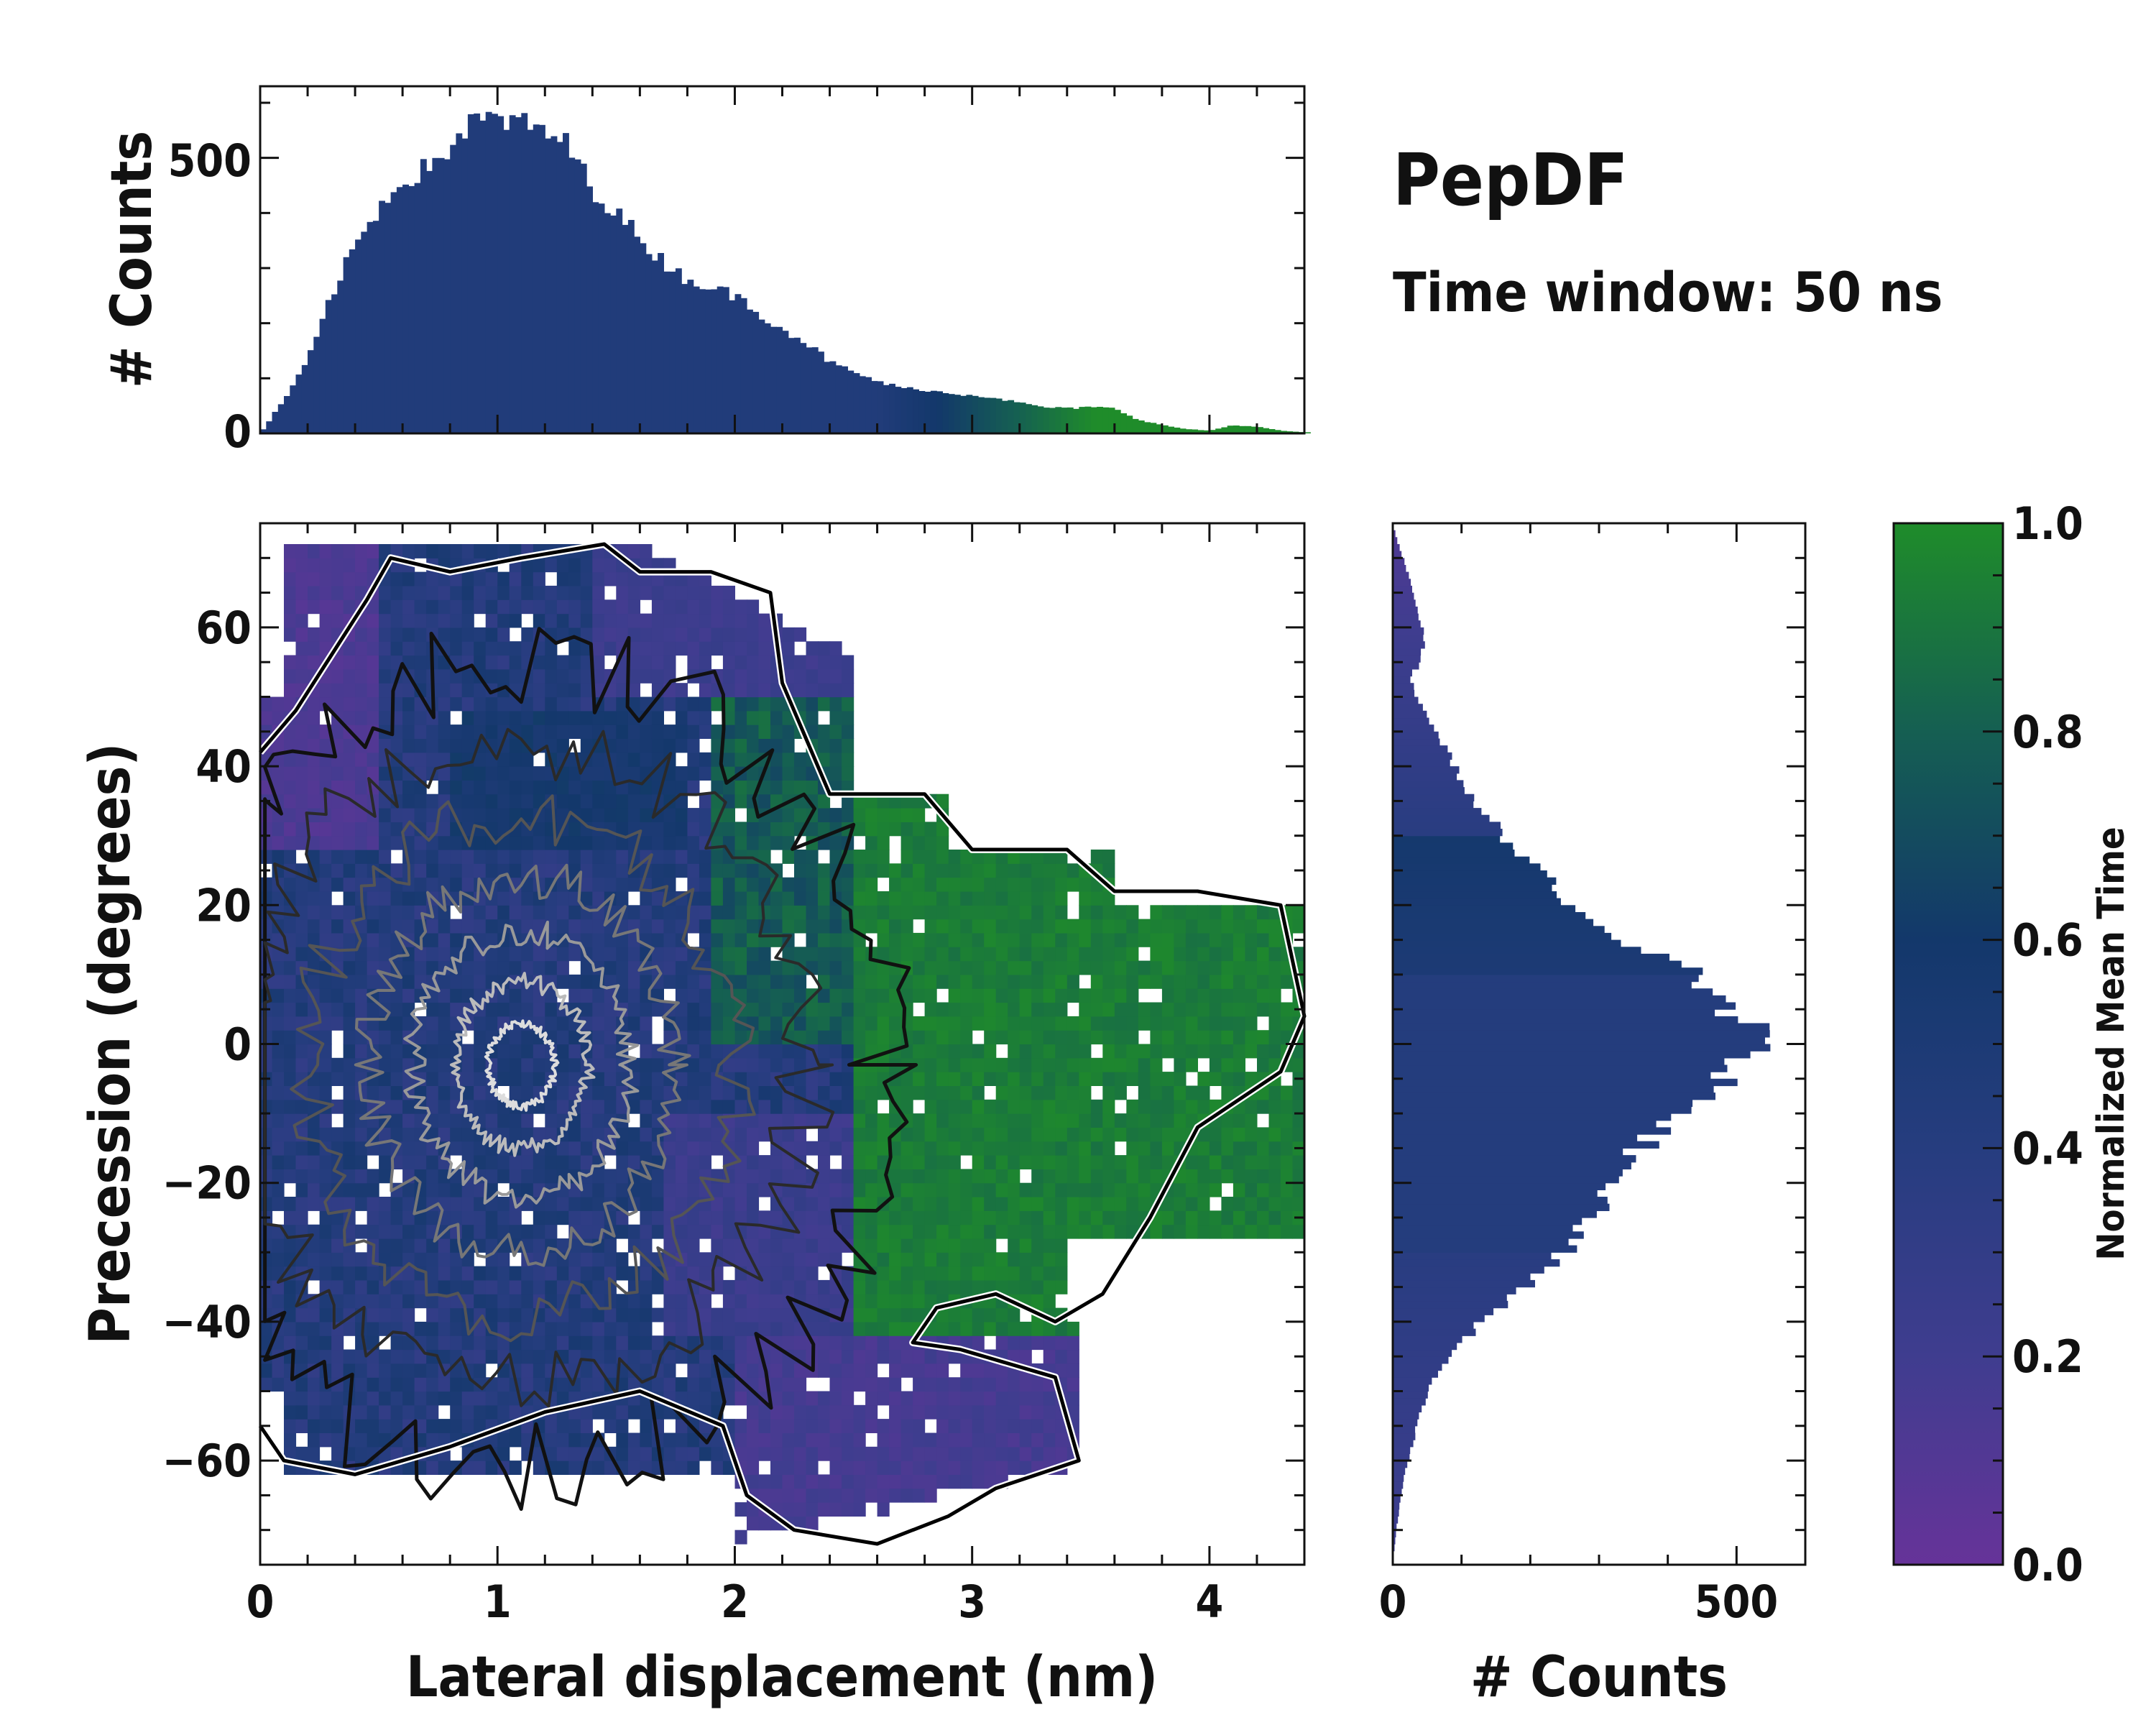 This screenshot has height=1725, width=2156. I want to click on chart-subtitle: Time window: 50 ns, so click(1668, 292).